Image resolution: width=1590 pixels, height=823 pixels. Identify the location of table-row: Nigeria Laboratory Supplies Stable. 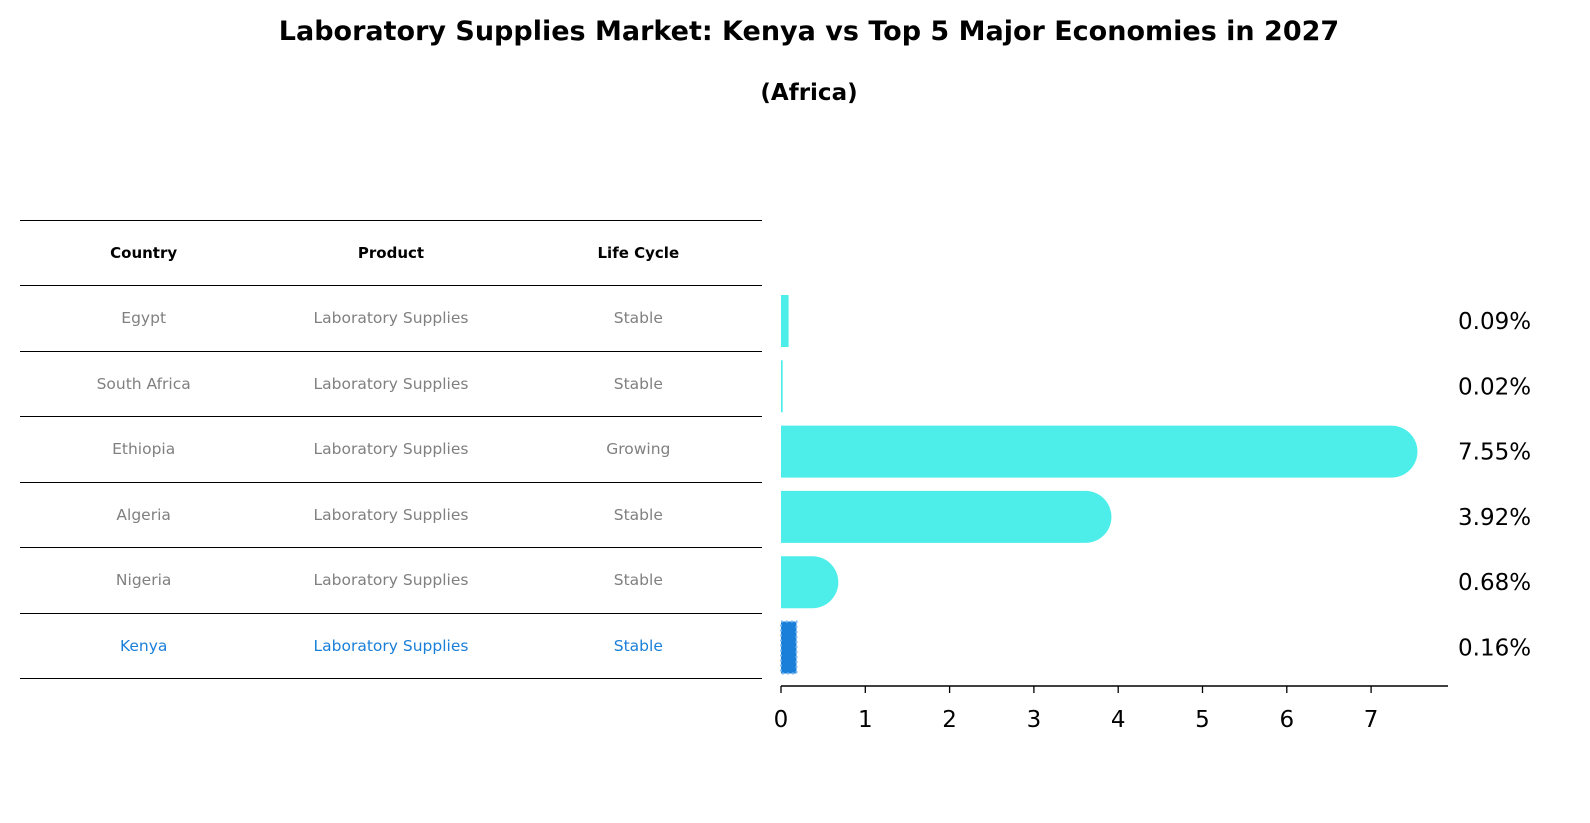
(391, 581).